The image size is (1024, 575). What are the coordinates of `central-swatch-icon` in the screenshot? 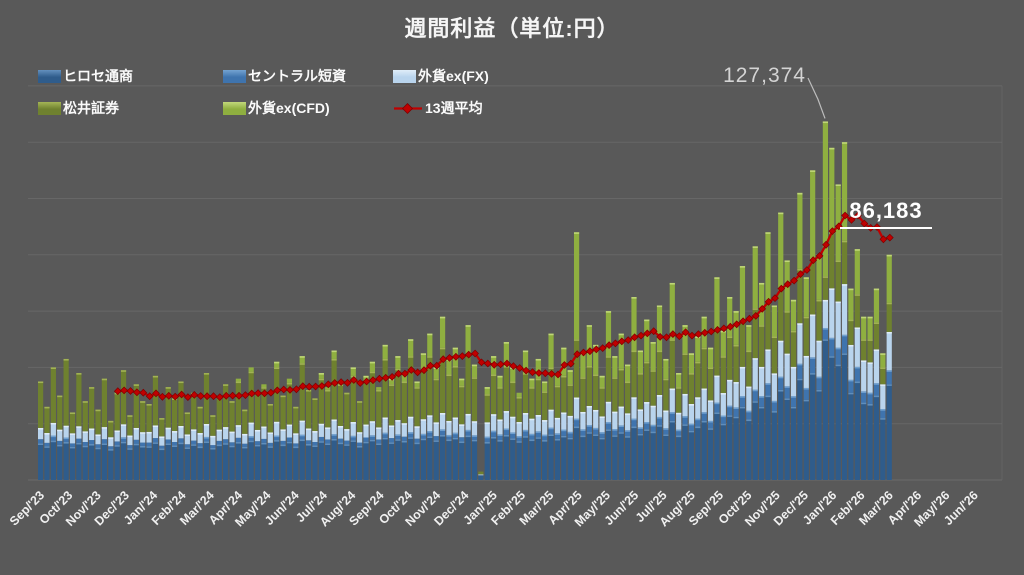 It's located at (234, 76).